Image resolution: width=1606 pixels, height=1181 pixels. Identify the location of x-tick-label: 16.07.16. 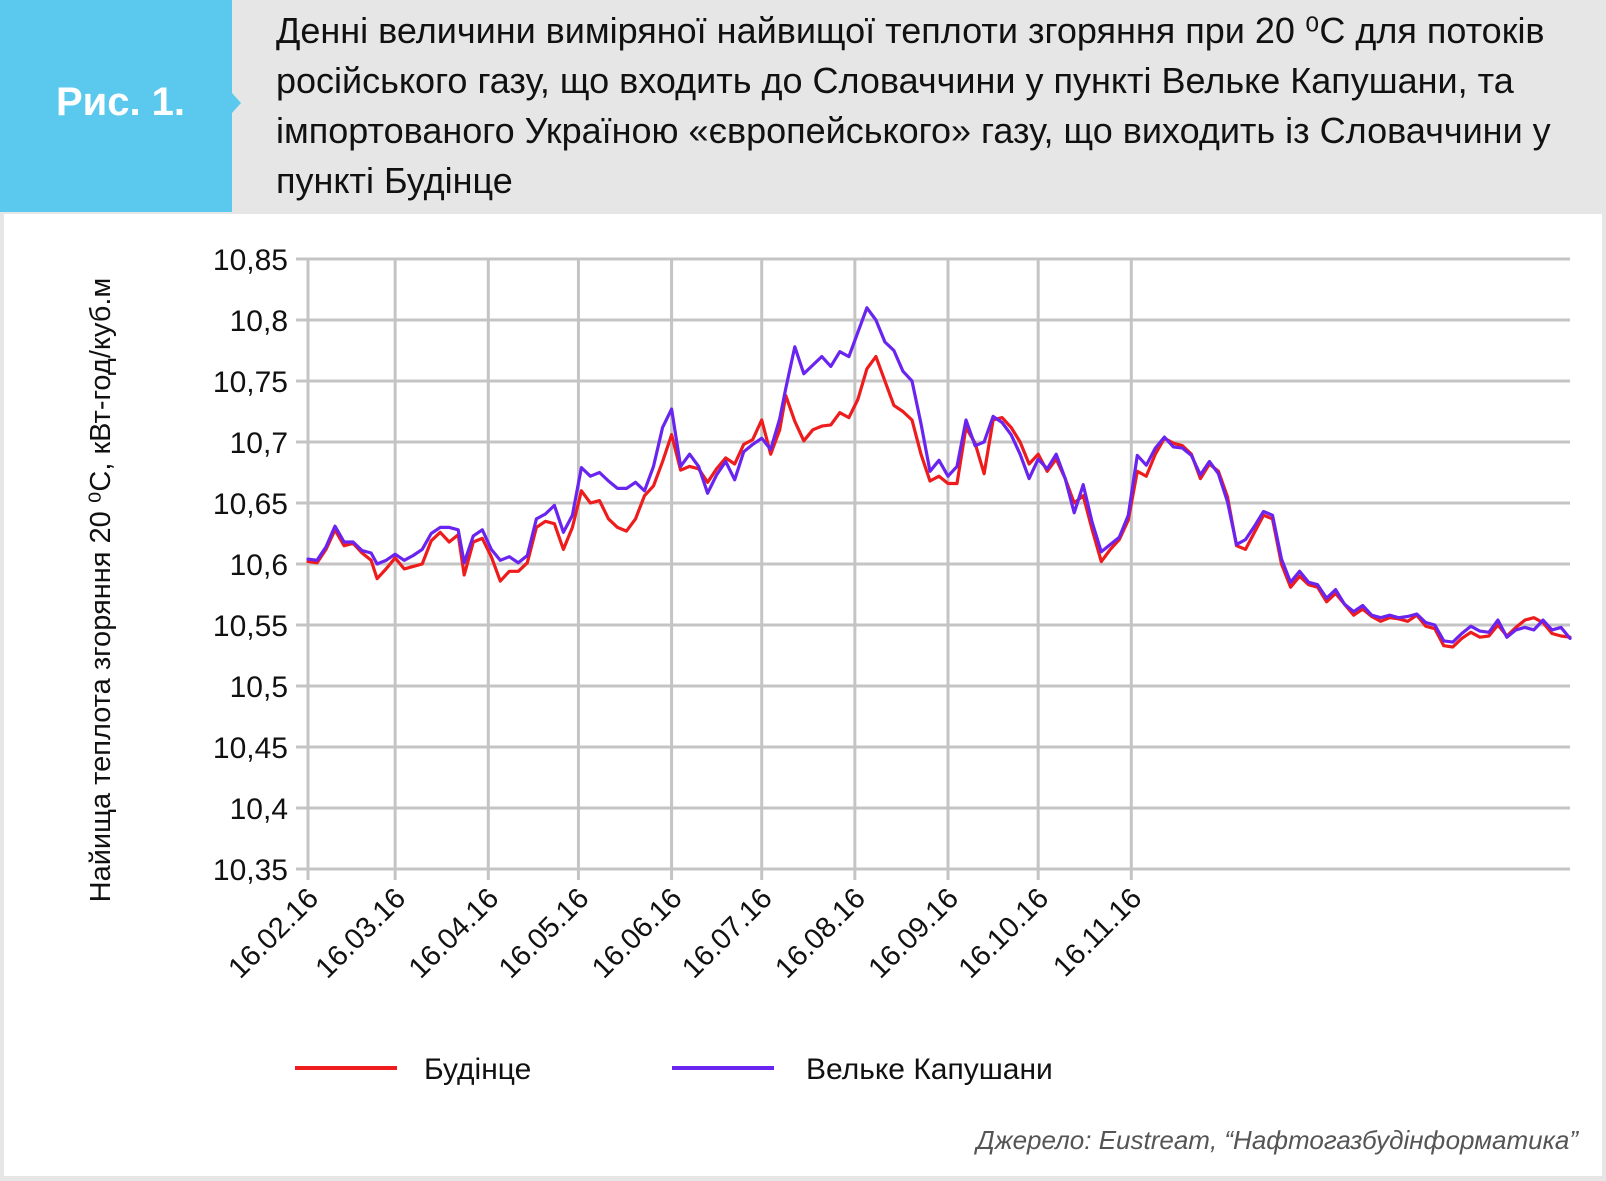
(727, 933).